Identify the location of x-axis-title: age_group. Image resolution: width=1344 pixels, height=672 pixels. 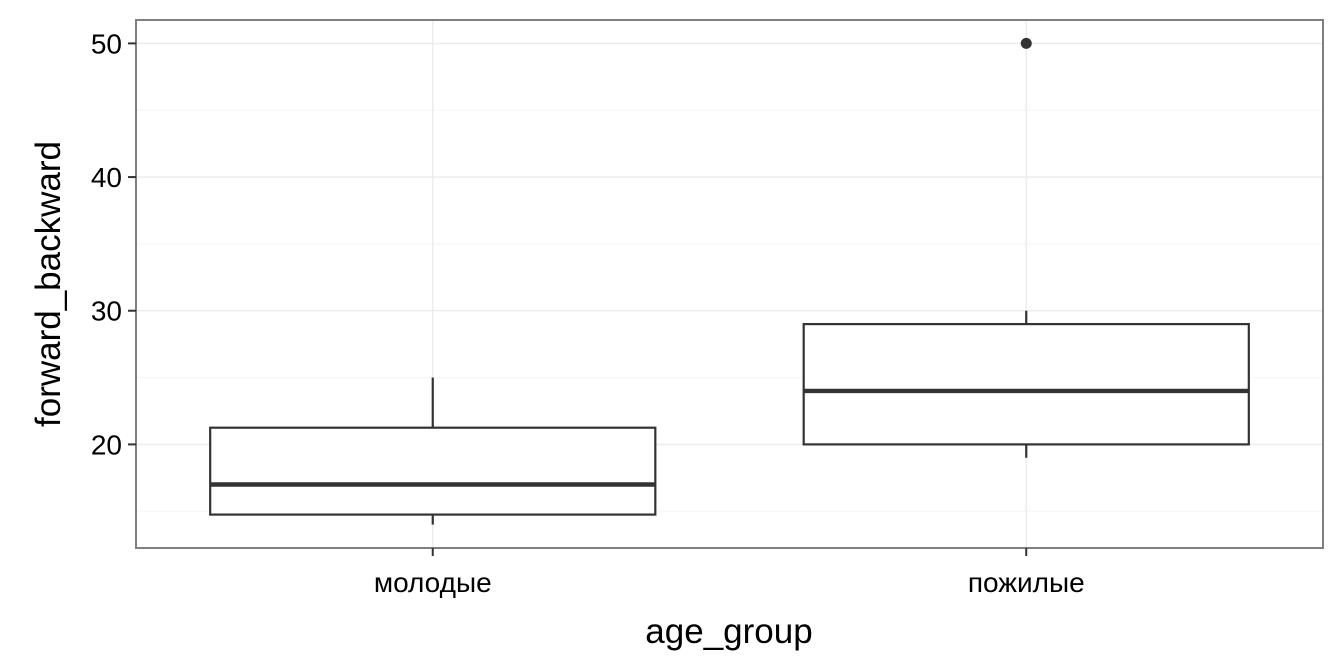
(728, 631).